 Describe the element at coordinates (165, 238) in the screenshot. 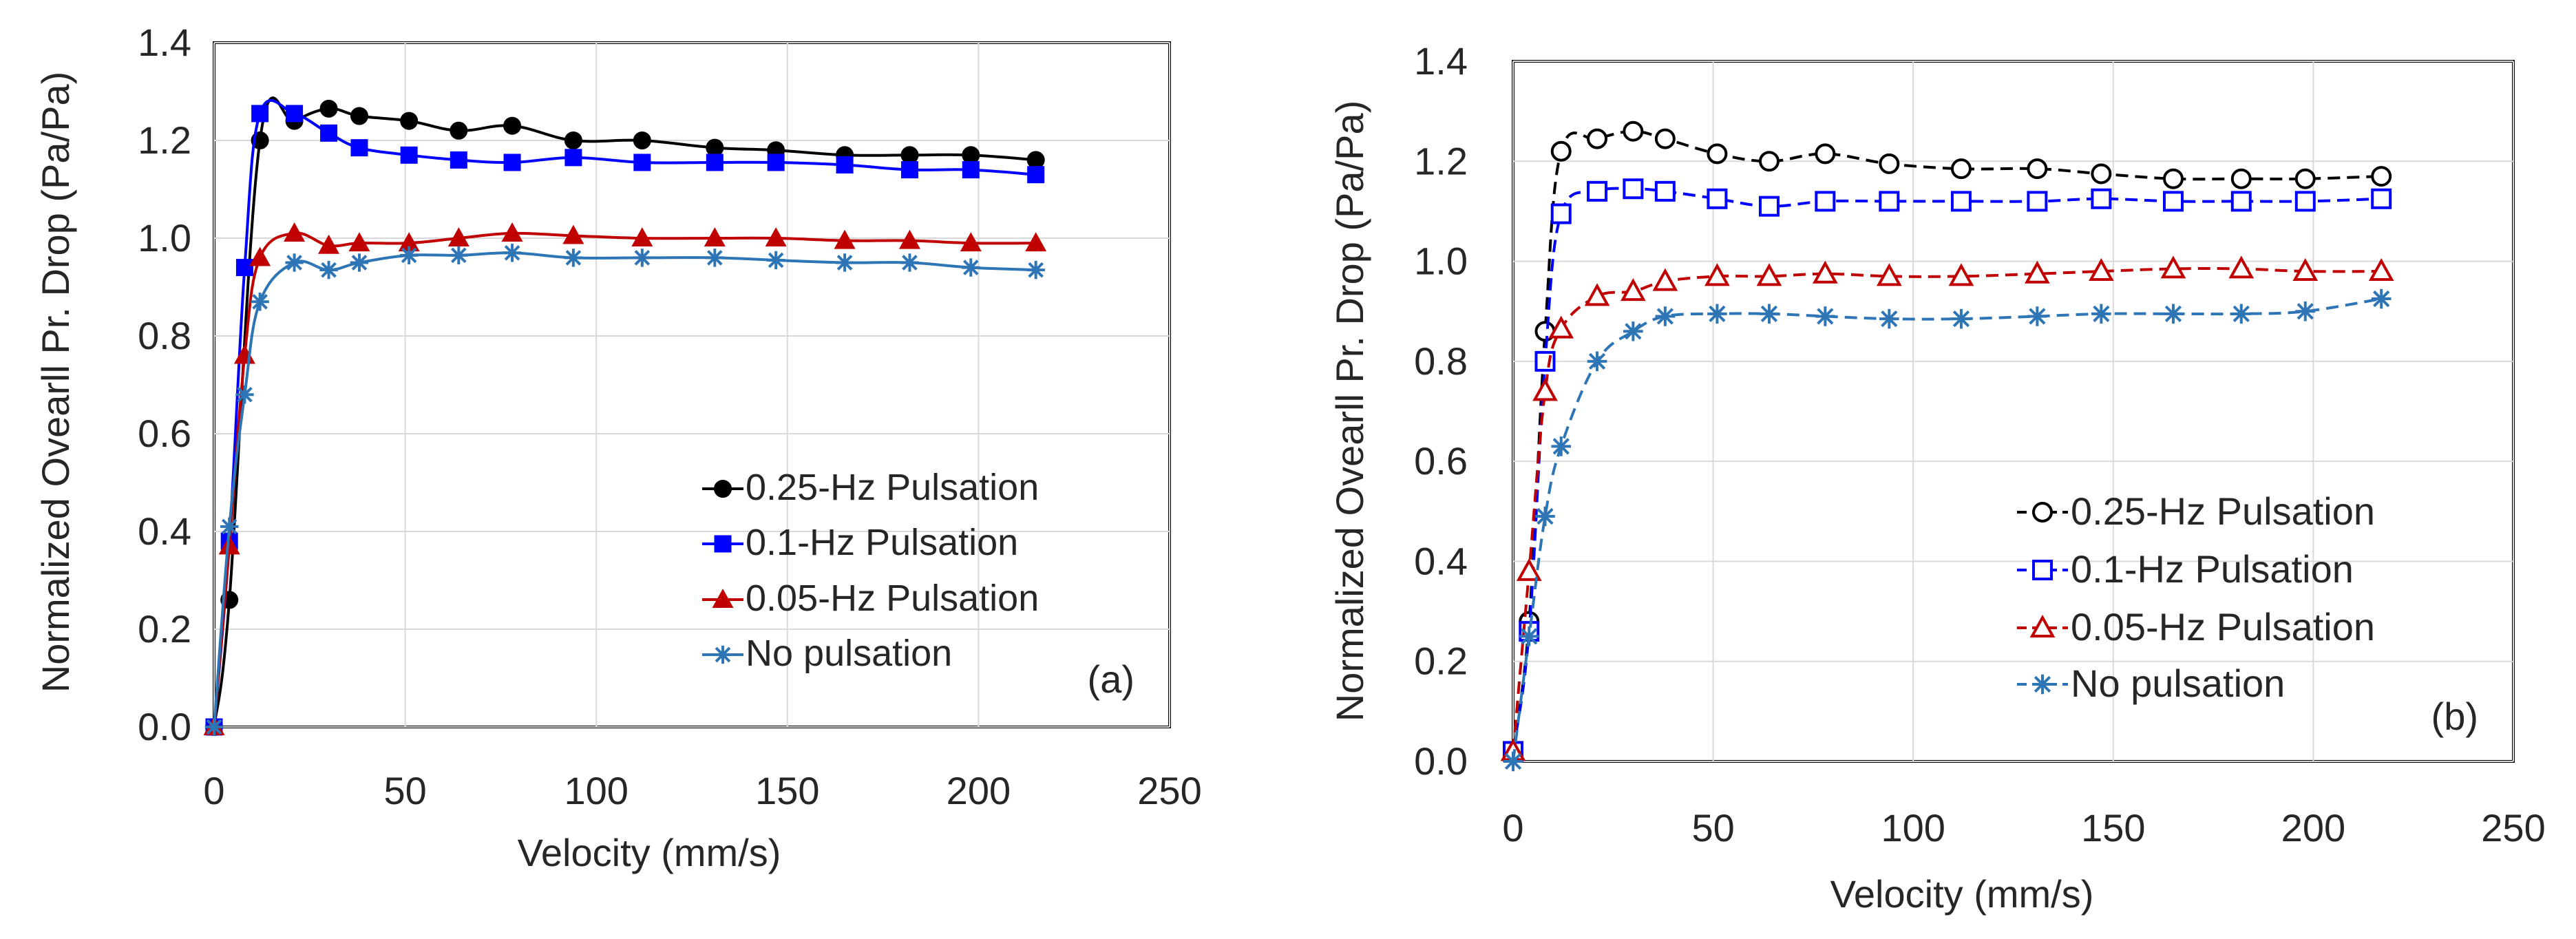

I see `y-tick-label-a-5: 1.0` at that location.